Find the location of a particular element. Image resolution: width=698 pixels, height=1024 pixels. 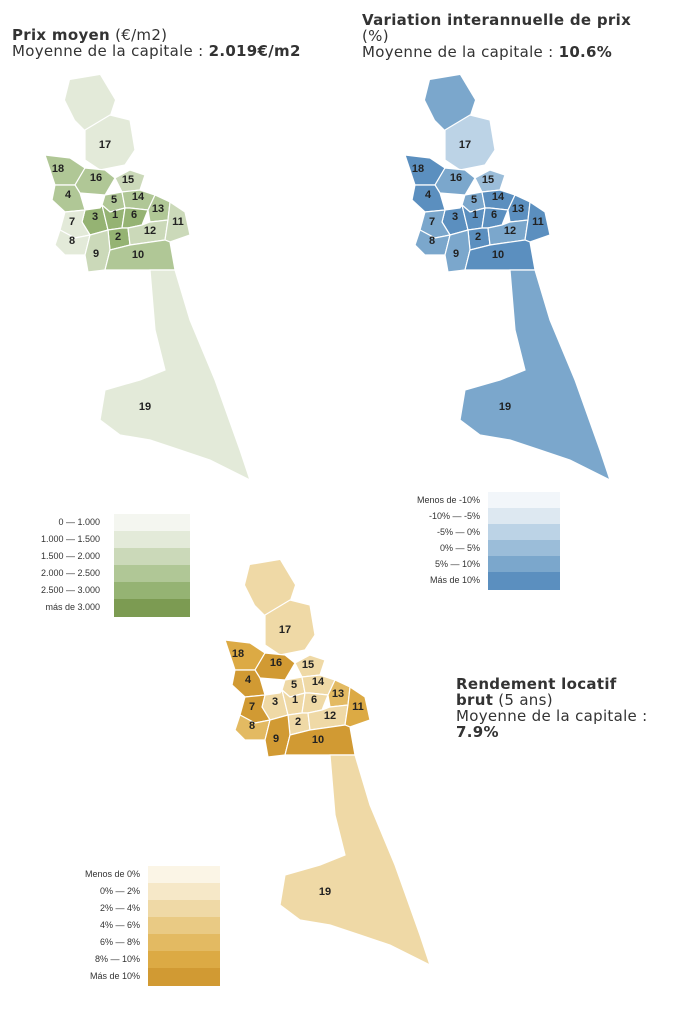

legend-label: 0% — 2% is located at coordinates (119, 891).